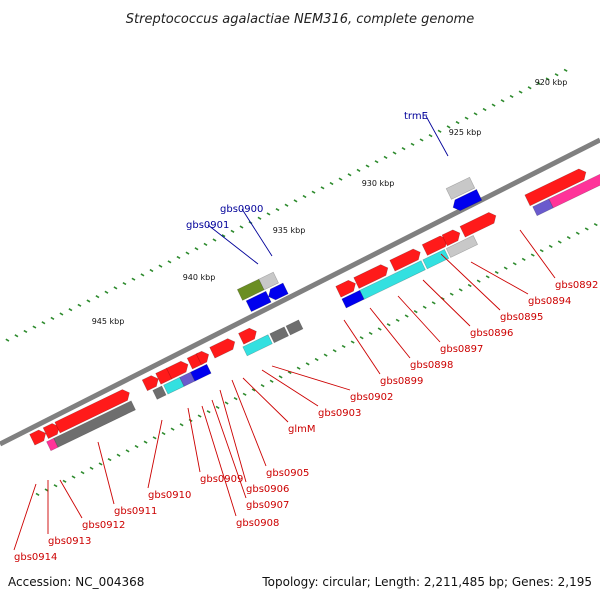 The width and height of the screenshot is (600, 600). What do you see at coordinates (392, 280) in the screenshot?
I see `cyan-feature` at bounding box center [392, 280].